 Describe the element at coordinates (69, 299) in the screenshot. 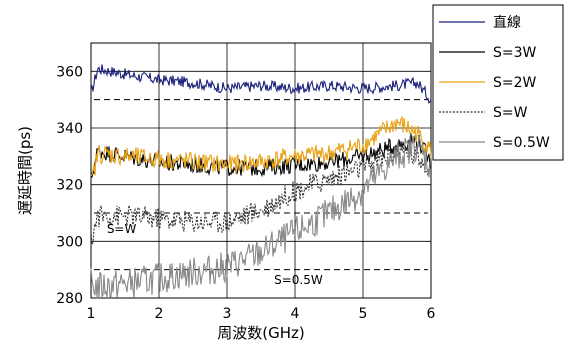

I see `y-tick-label: 280` at that location.